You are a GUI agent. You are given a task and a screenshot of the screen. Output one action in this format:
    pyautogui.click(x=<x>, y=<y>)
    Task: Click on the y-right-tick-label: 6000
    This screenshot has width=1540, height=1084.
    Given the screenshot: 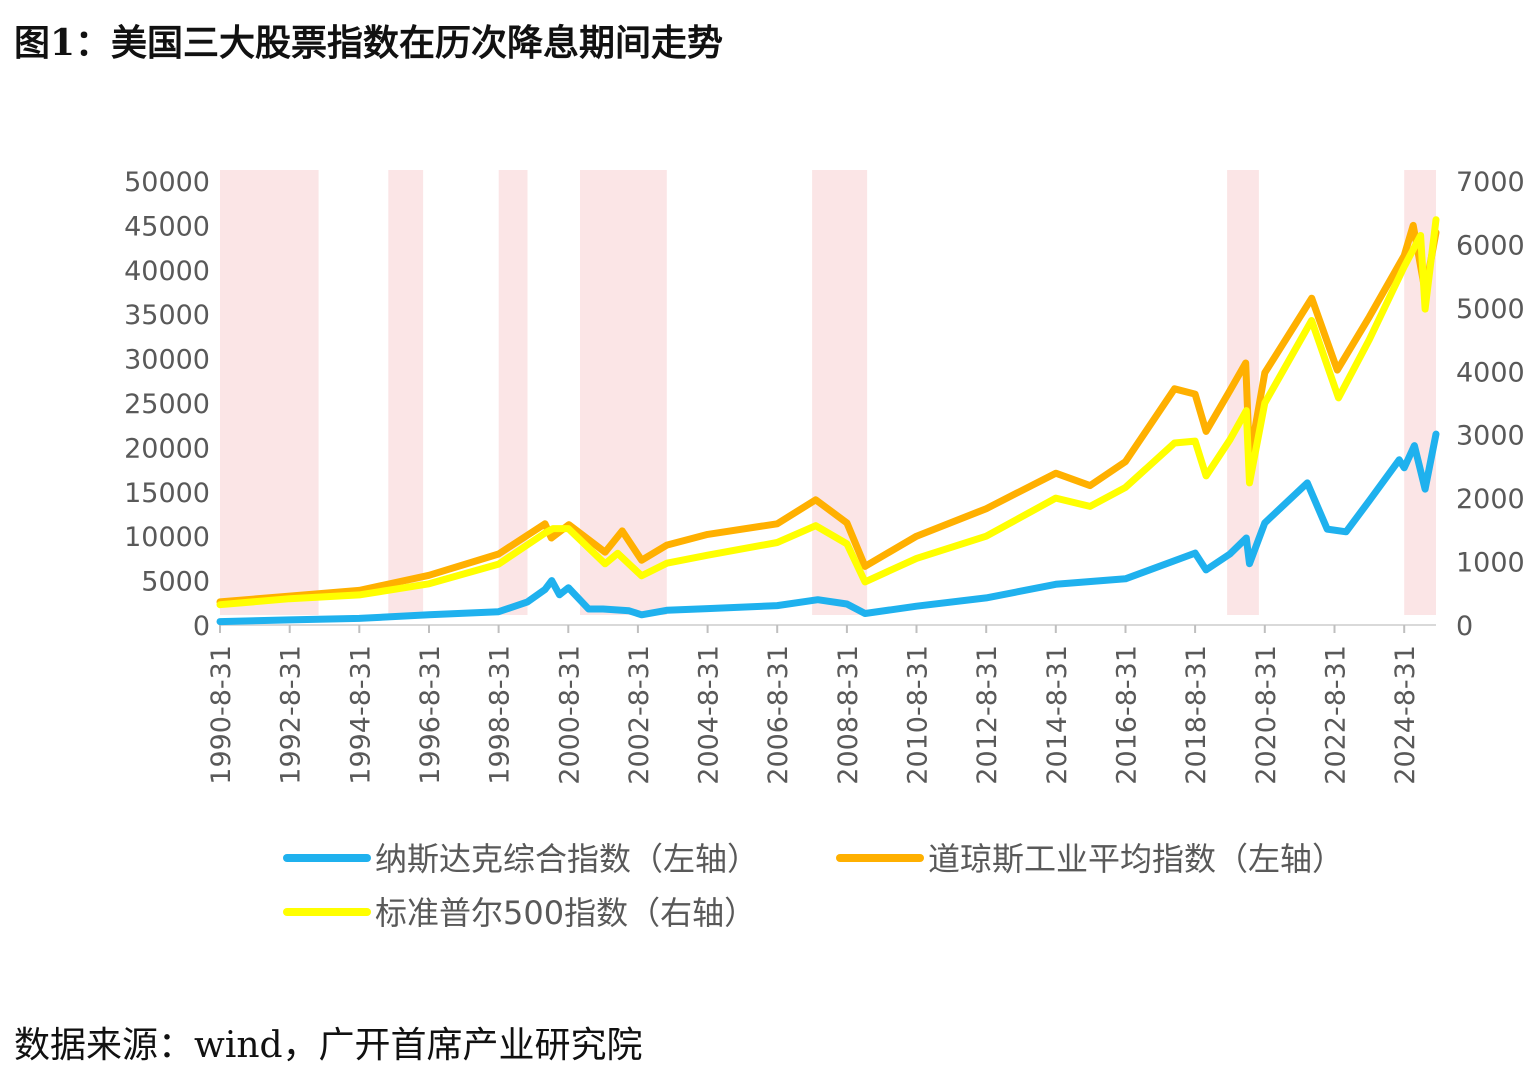 What is the action you would take?
    pyautogui.click(x=1490, y=245)
    